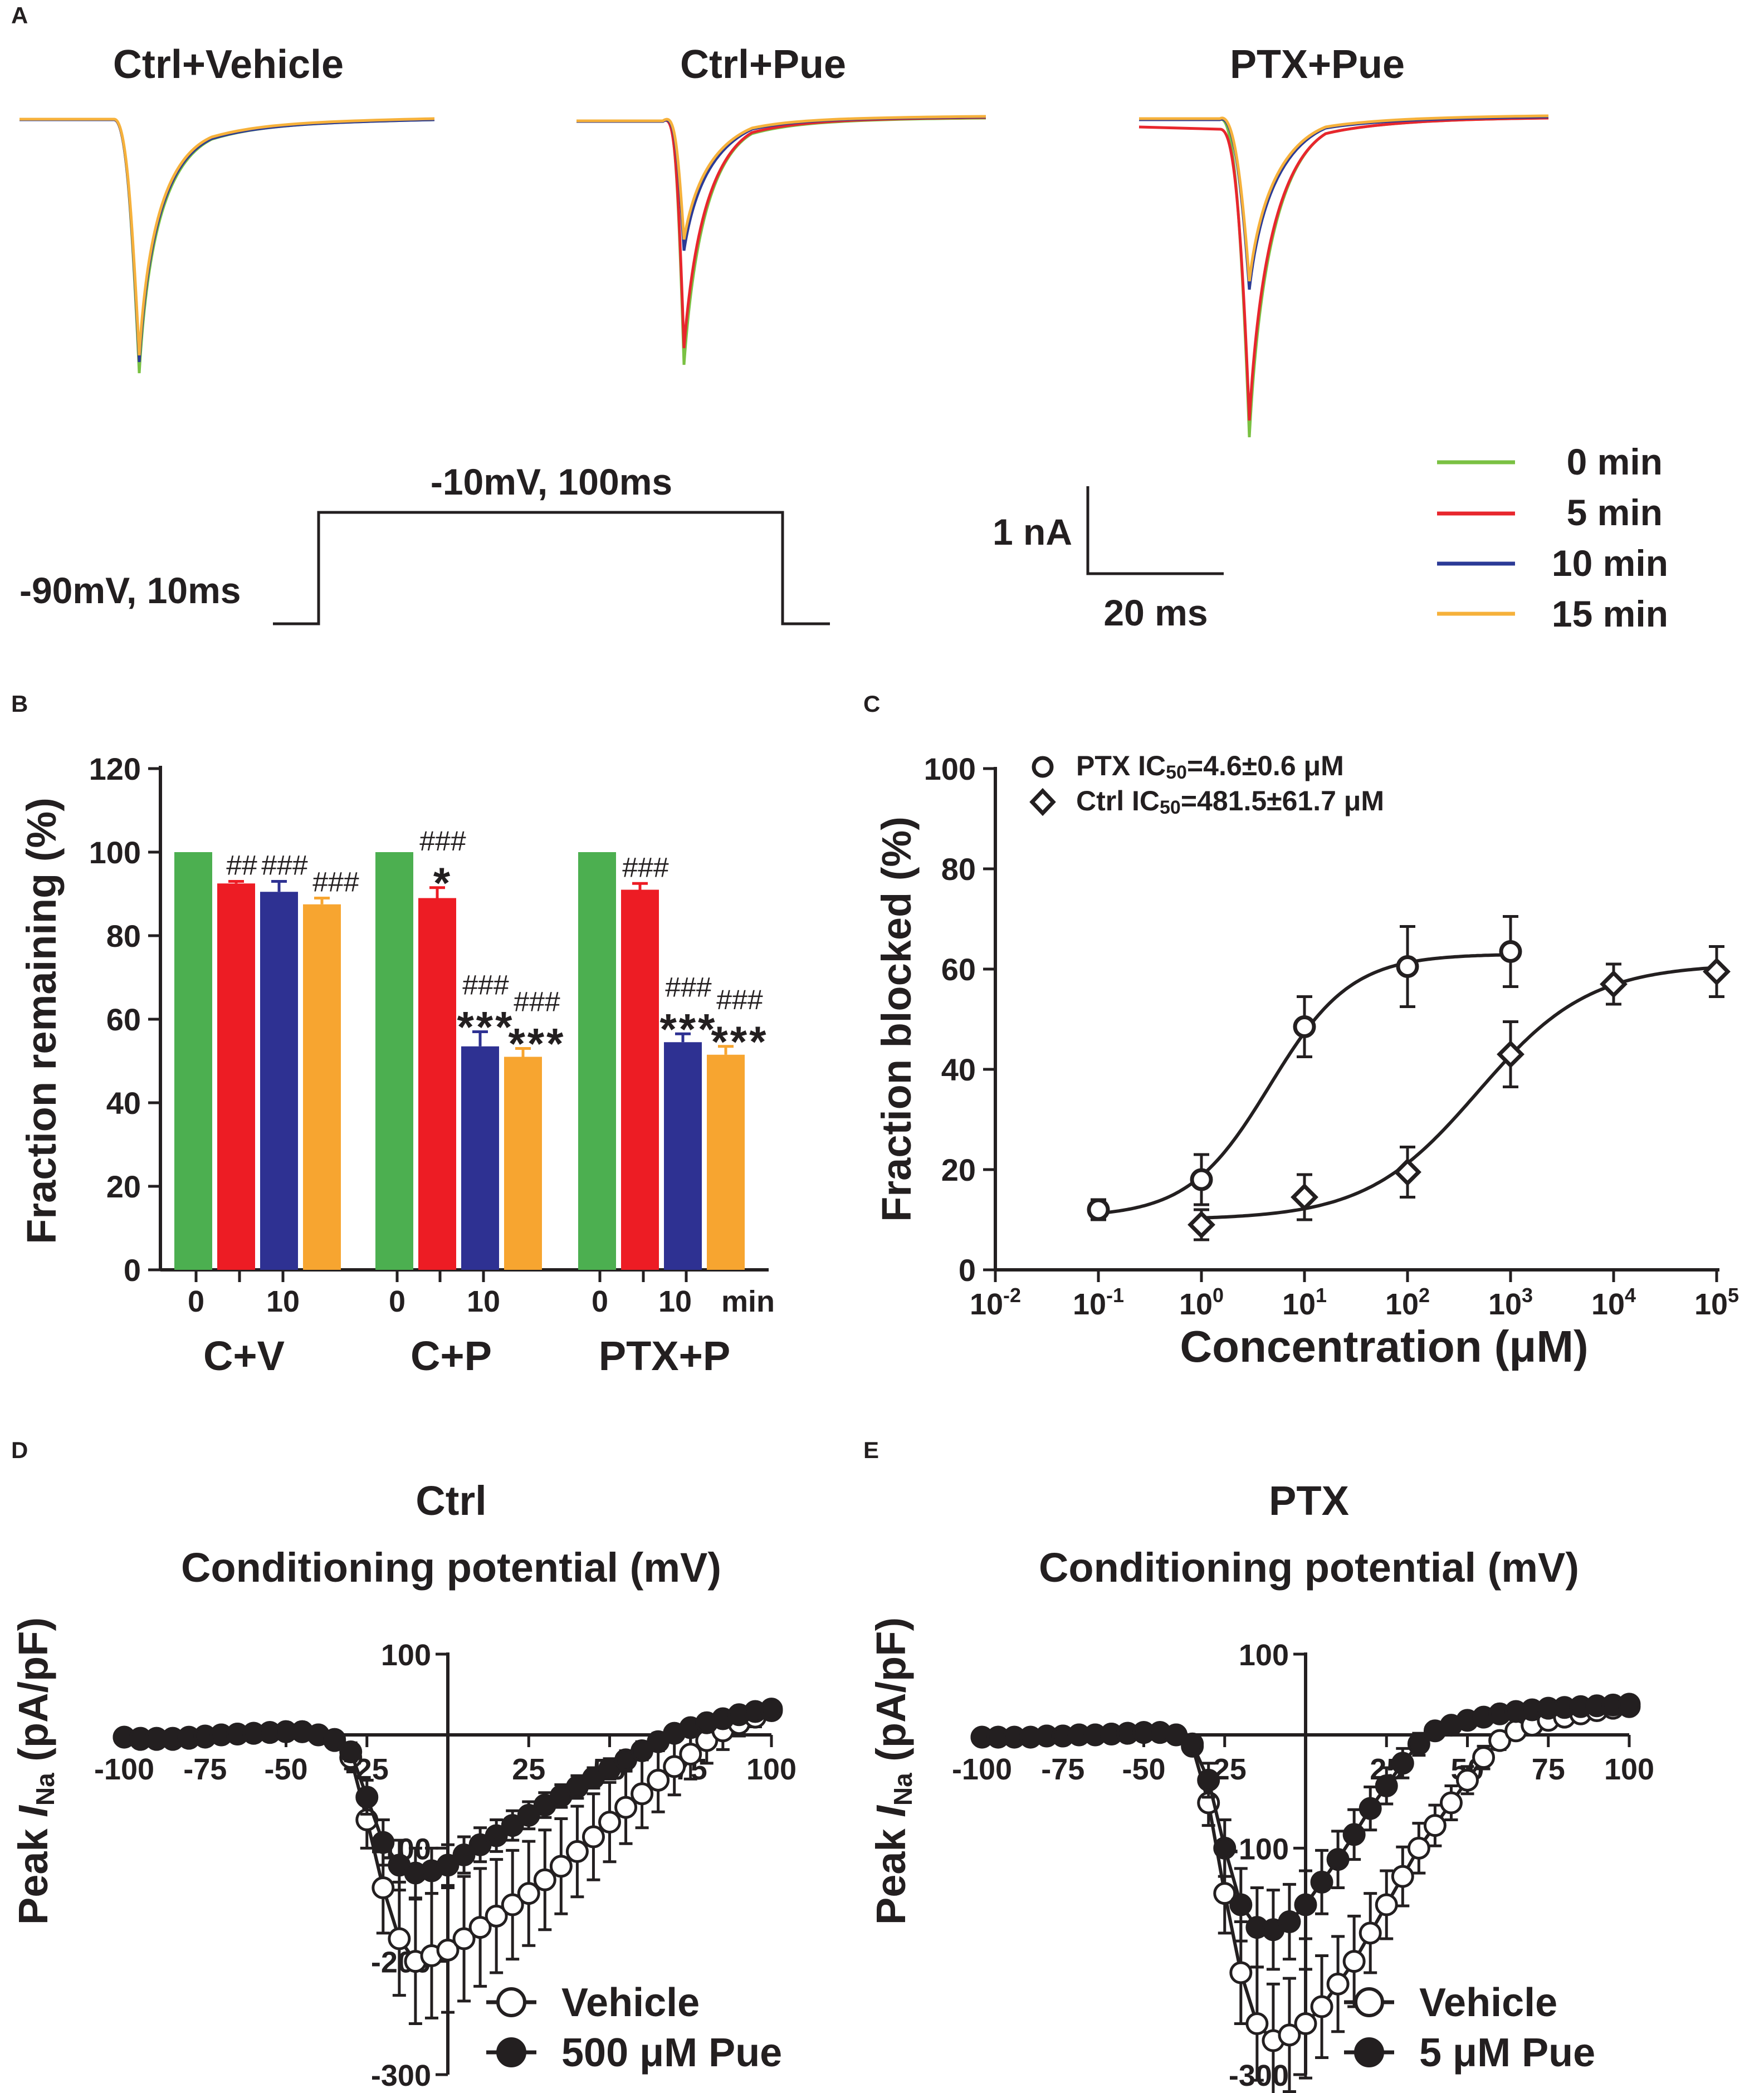 This screenshot has width=1764, height=2093. Describe the element at coordinates (1230, 801) in the screenshot. I see `legend-label-ctrl: Ctrl IC50=481.5±61.7 μM` at that location.